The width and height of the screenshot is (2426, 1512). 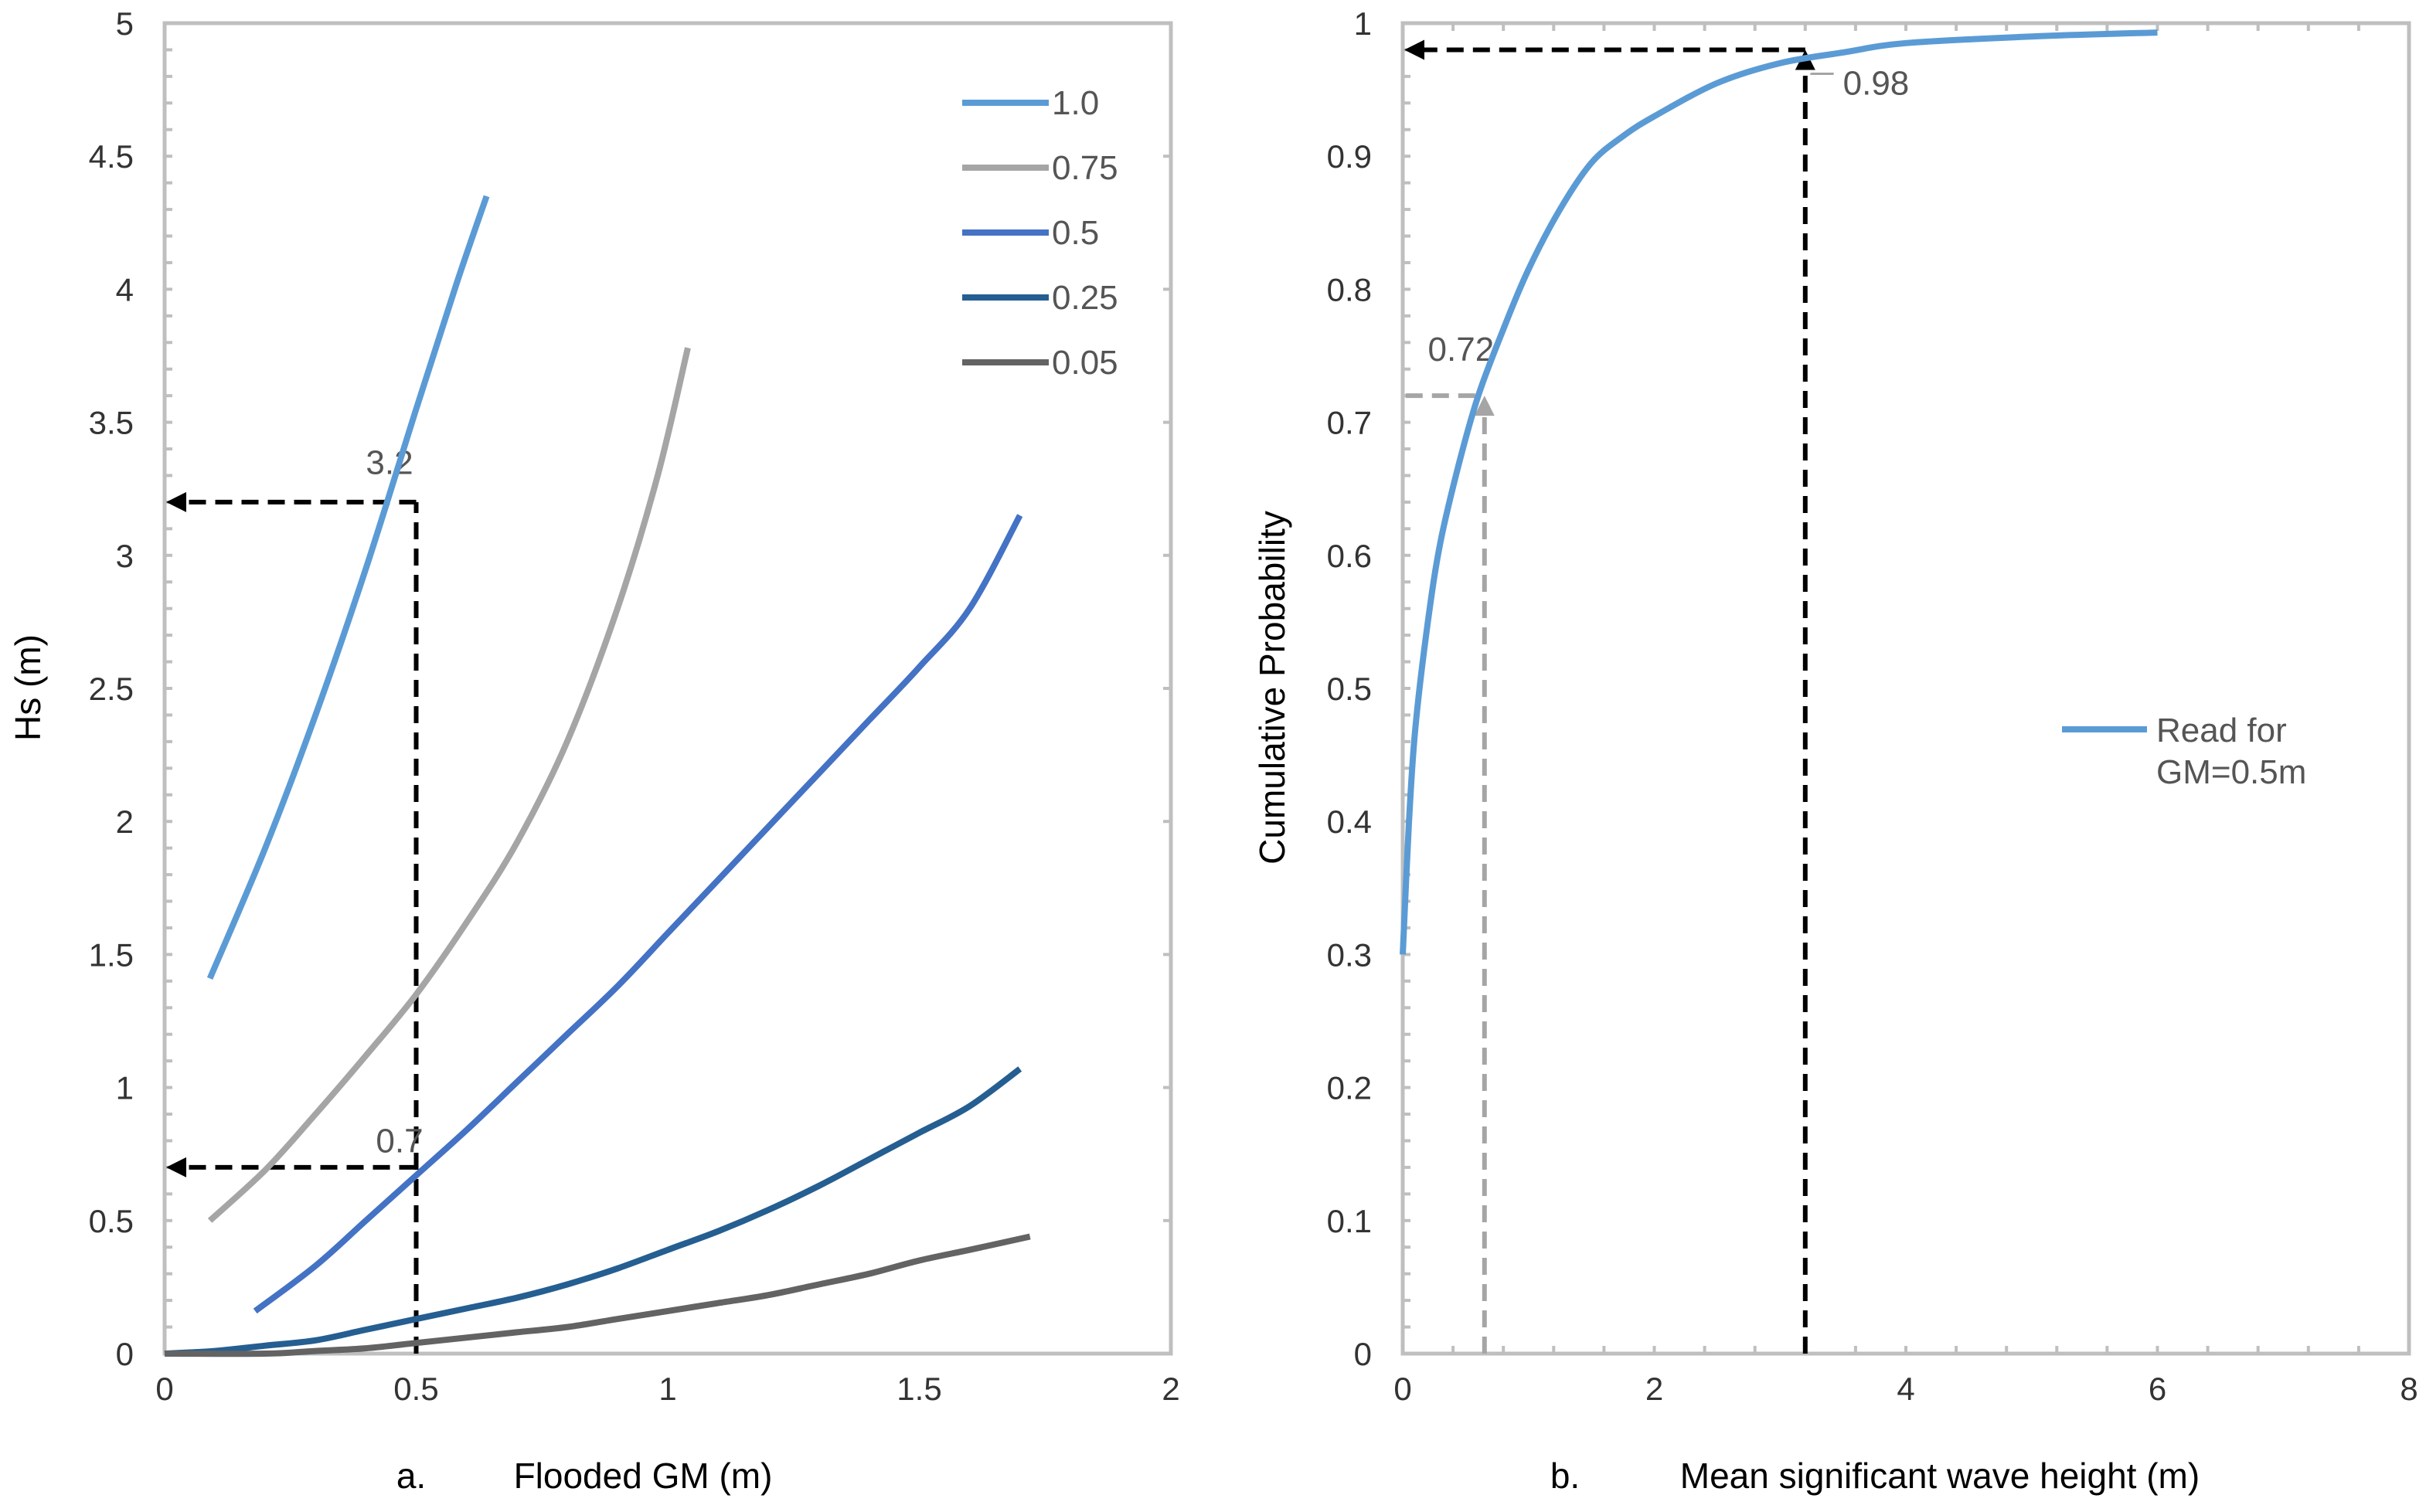 What do you see at coordinates (111, 156) in the screenshot?
I see `y-tick-label: 4.5` at bounding box center [111, 156].